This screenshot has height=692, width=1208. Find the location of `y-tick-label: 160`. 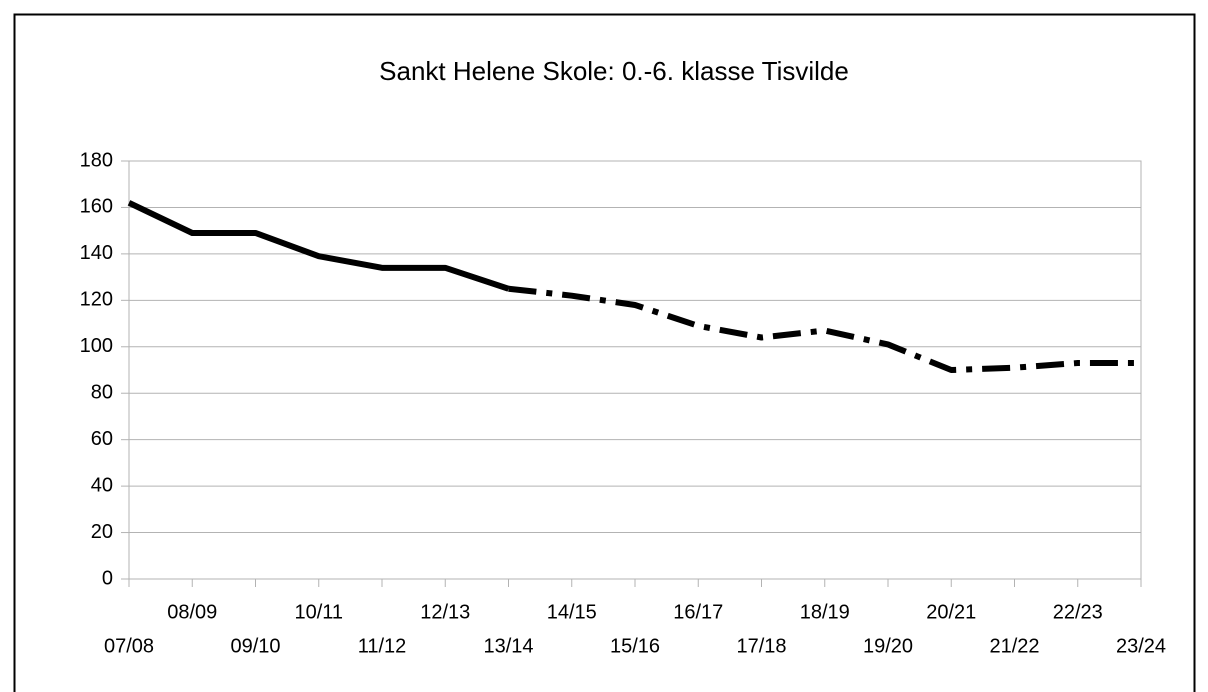

y-tick-label: 160 is located at coordinates (96, 207).